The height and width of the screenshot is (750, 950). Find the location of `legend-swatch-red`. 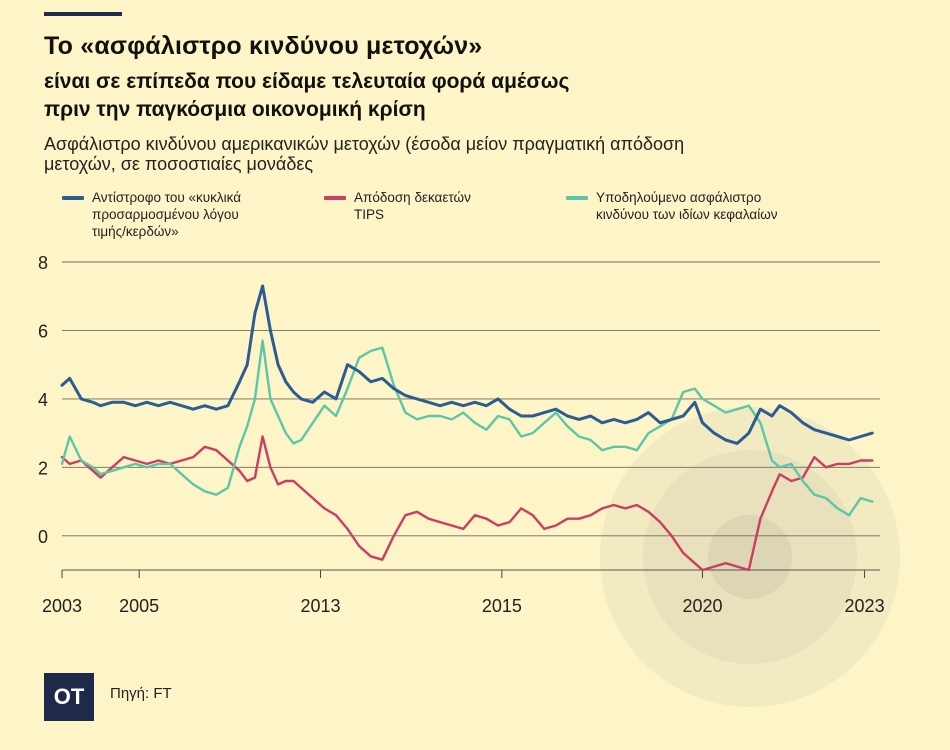

legend-swatch-red is located at coordinates (335, 198).